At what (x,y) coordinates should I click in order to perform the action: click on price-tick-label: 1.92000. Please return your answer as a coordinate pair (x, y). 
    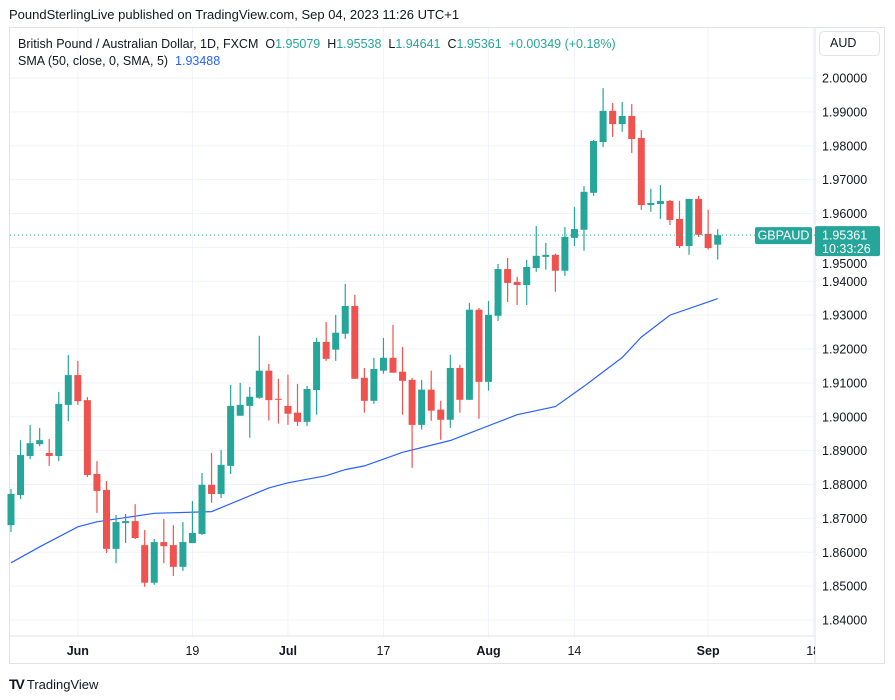
    Looking at the image, I should click on (844, 350).